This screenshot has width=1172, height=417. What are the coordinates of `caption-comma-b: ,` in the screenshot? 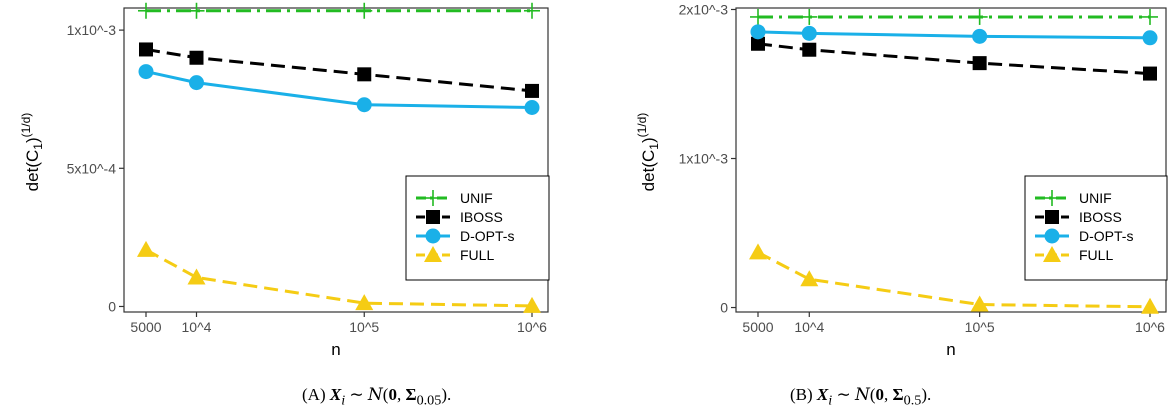 It's located at (886, 394).